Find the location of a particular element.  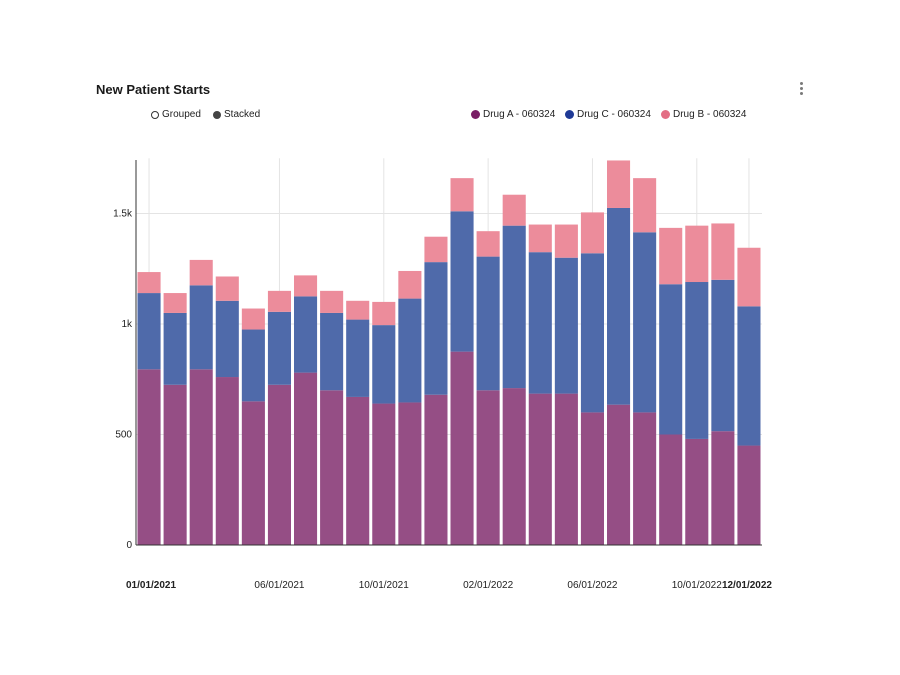

x-tick-label: 12/01/2022 is located at coordinates (747, 585).